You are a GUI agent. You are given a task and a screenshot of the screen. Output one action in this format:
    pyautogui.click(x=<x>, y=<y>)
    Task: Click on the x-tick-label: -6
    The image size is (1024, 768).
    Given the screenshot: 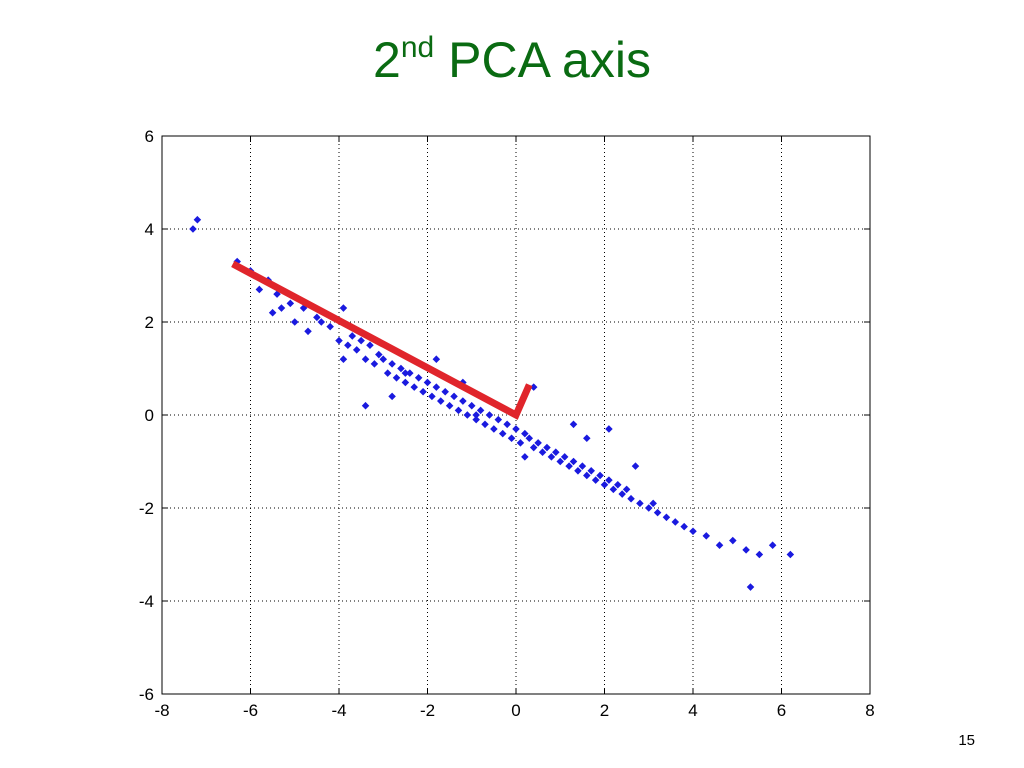 What is the action you would take?
    pyautogui.click(x=250, y=710)
    